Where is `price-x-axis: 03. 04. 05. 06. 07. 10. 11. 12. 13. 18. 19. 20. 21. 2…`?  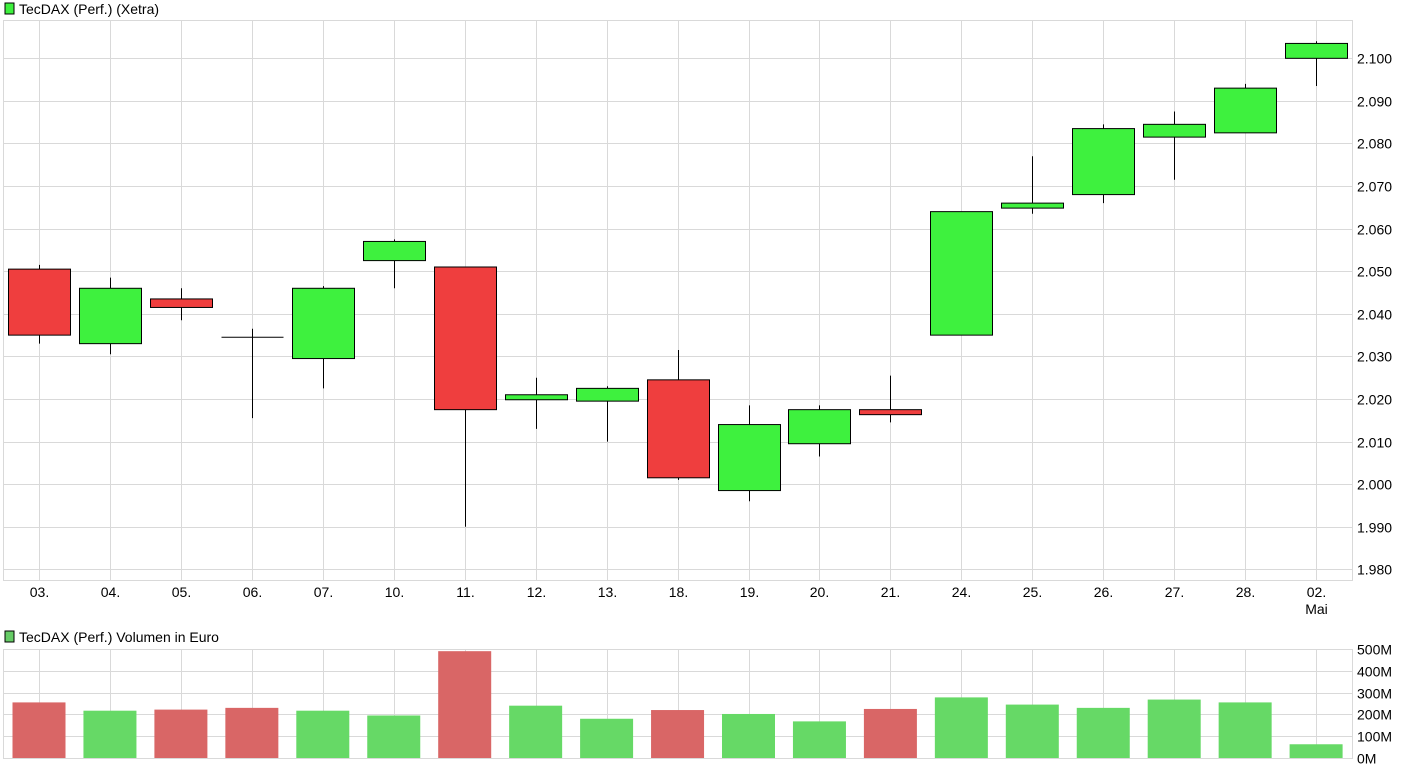 price-x-axis: 03. 04. 05. 06. 07. 10. 11. 12. 13. 18. 19. 20. 21. 2… is located at coordinates (679, 600).